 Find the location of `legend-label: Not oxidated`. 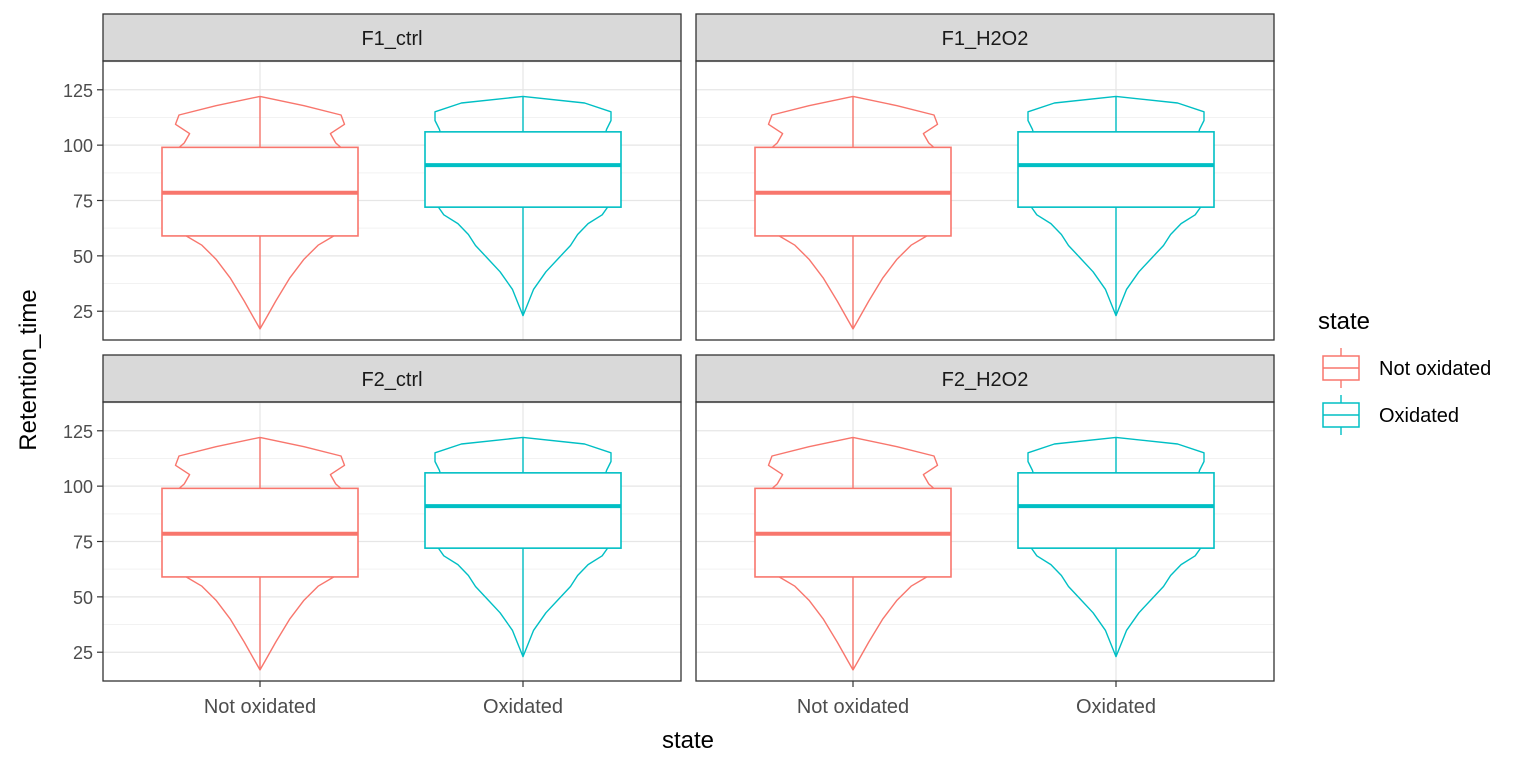

legend-label: Not oxidated is located at coordinates (1435, 369).